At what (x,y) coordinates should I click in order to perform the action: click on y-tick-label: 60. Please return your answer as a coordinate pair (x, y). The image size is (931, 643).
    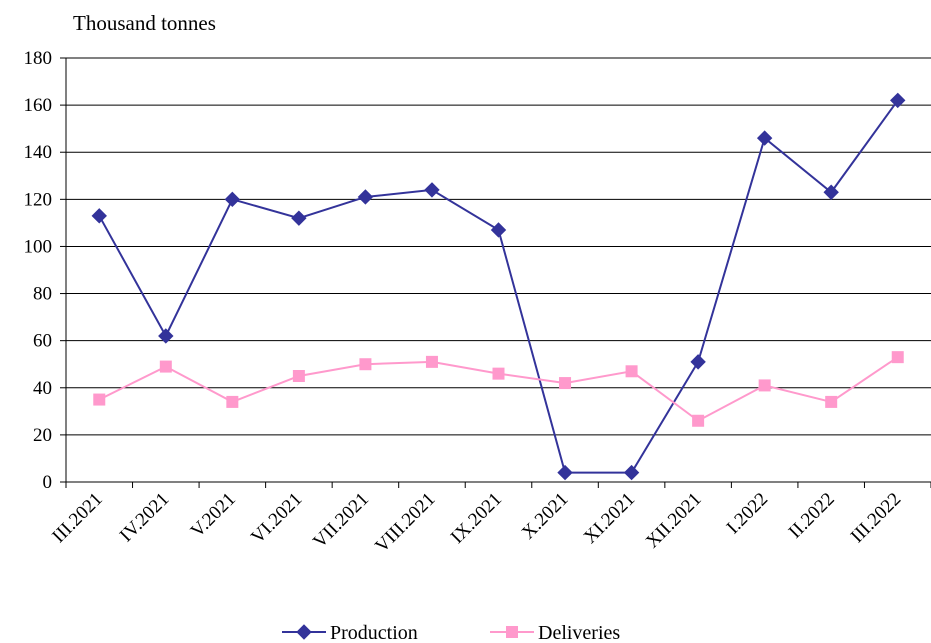
    Looking at the image, I should click on (42, 341).